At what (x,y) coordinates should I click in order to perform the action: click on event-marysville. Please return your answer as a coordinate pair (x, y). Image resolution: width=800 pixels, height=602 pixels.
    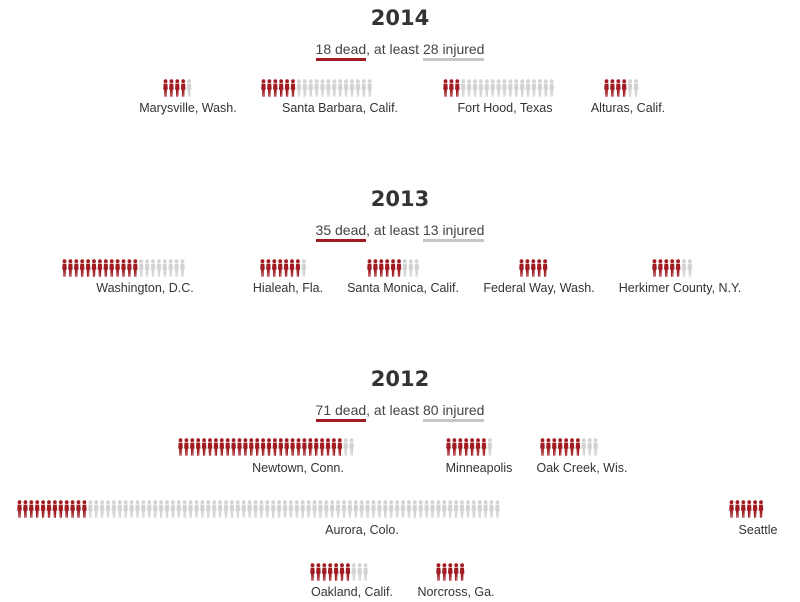
    Looking at the image, I should click on (178, 88).